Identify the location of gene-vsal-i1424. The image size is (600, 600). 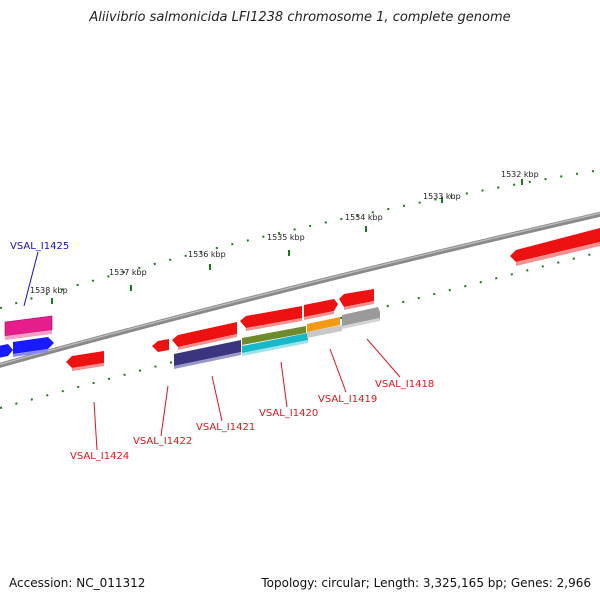
(85, 359).